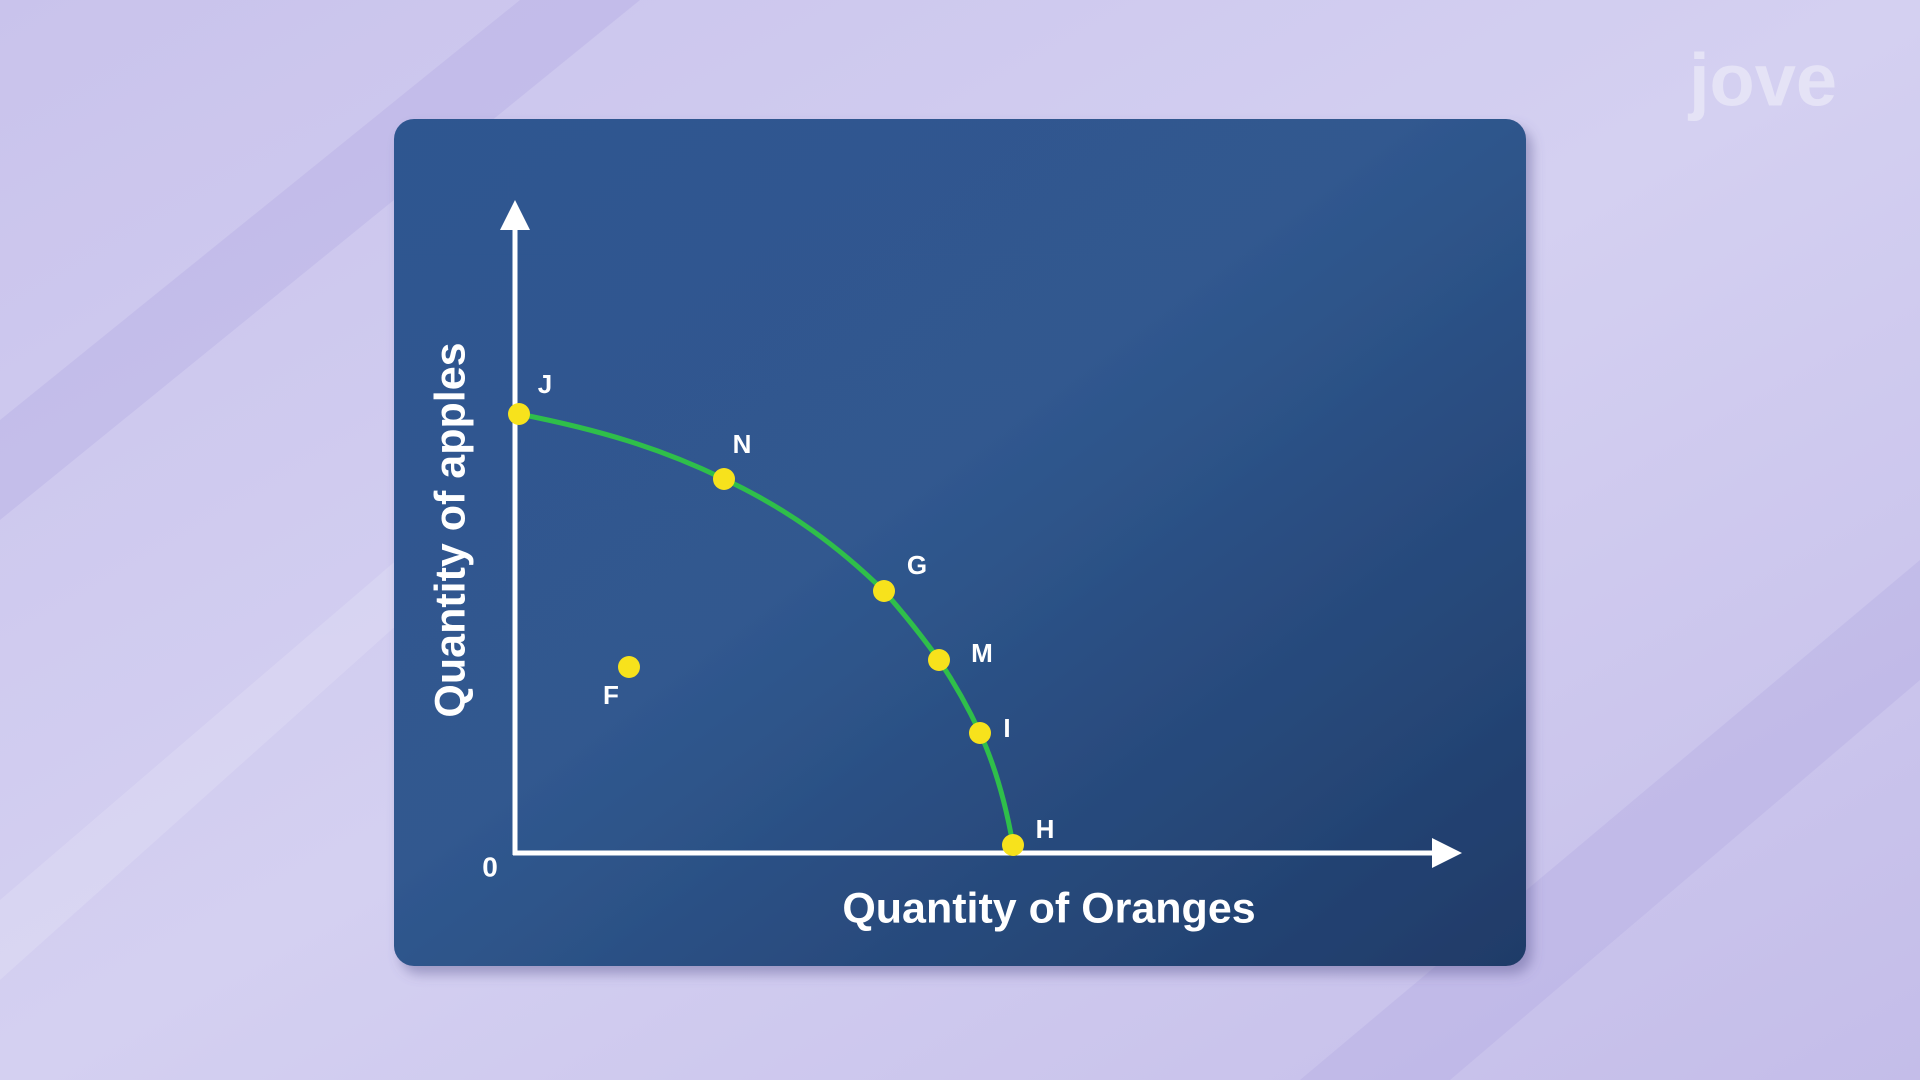  Describe the element at coordinates (742, 444) in the screenshot. I see `point-label: N` at that location.